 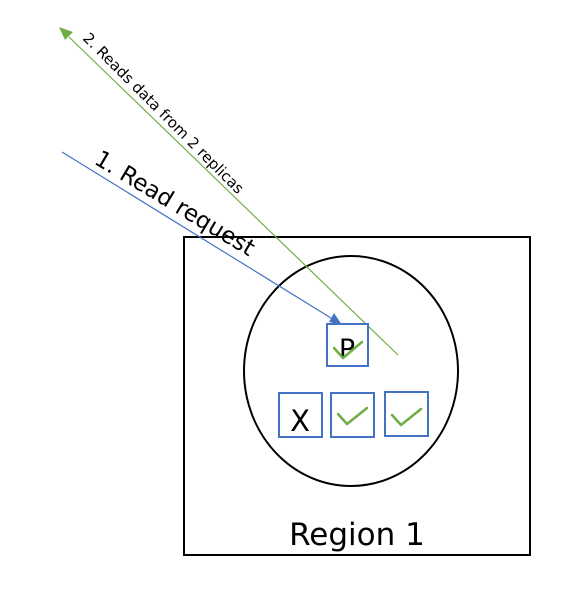 I want to click on failed-replica-label: X, so click(x=300, y=421).